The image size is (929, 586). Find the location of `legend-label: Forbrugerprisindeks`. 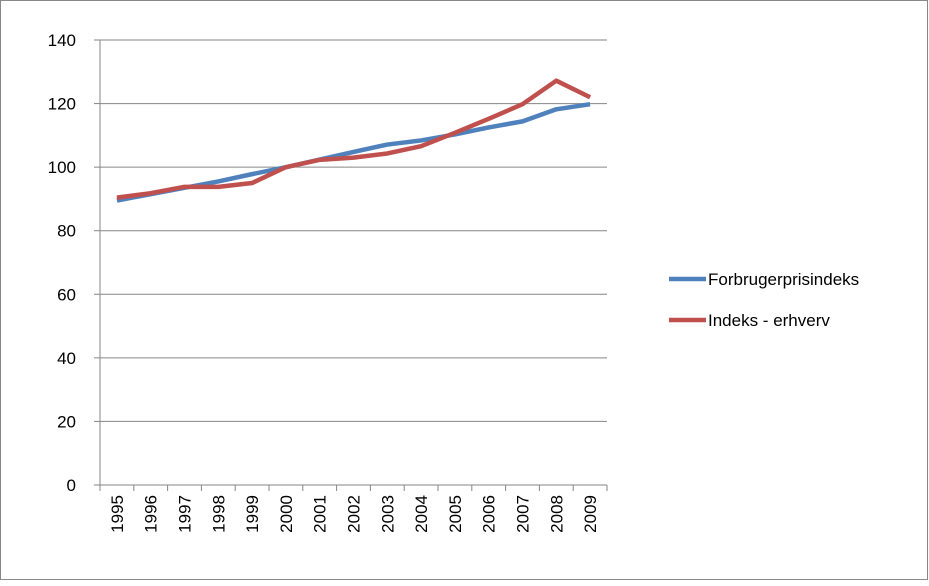

legend-label: Forbrugerprisindeks is located at coordinates (783, 279).